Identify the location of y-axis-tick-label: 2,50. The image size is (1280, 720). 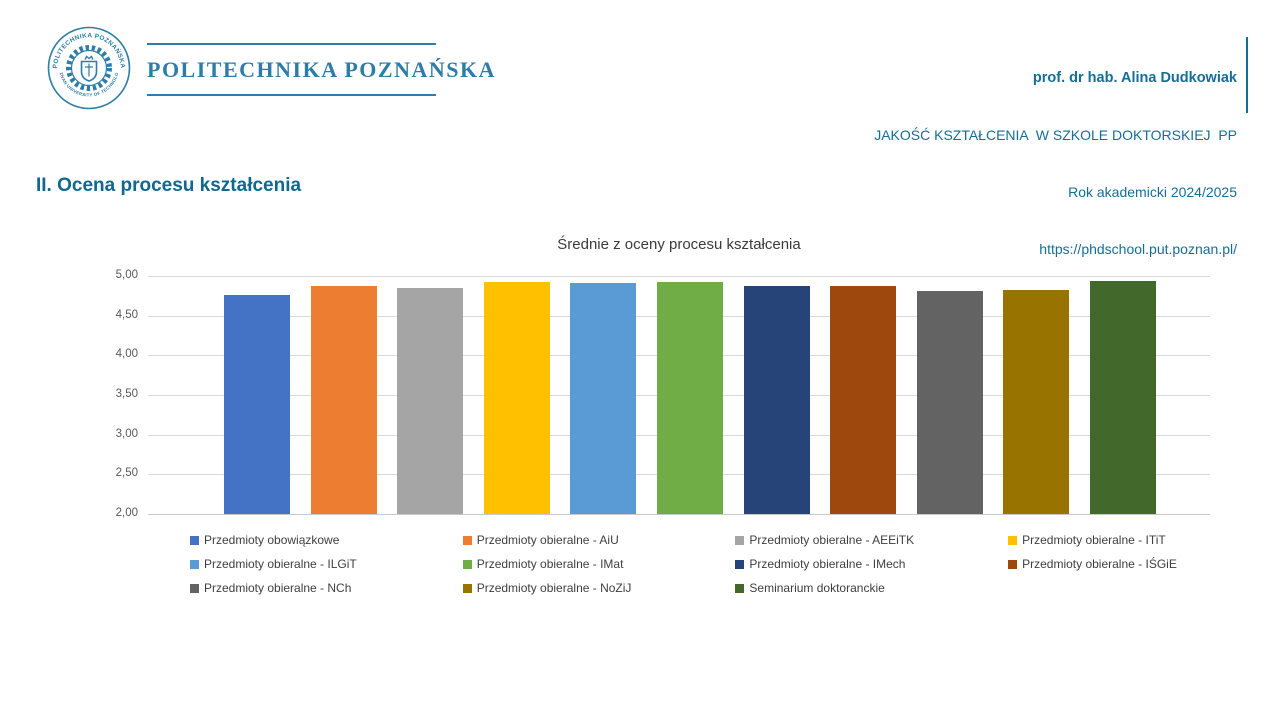
(126, 473).